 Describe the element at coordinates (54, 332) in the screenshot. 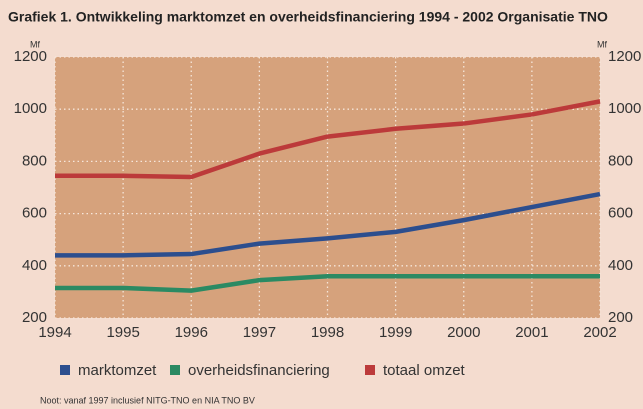

I see `x-tick-label: 1994` at that location.